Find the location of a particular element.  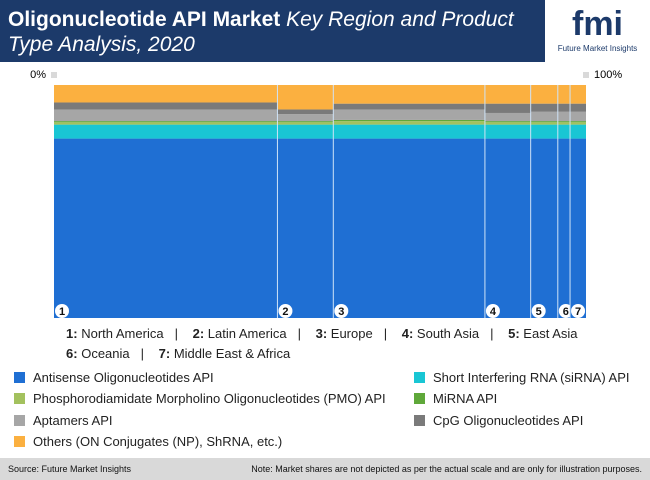

legend-item: MiRNA API is located at coordinates (455, 398).